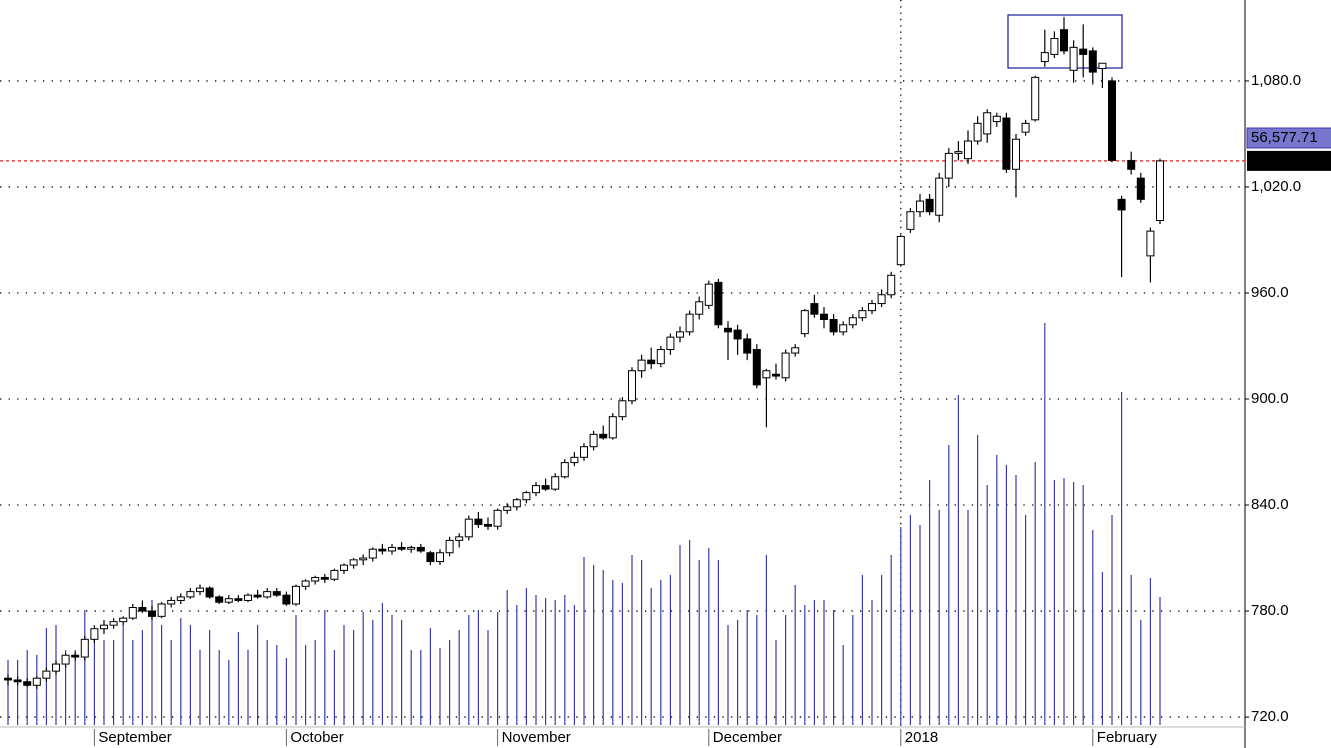 Image resolution: width=1331 pixels, height=748 pixels. I want to click on y-tick-label: 720.0, so click(1270, 716).